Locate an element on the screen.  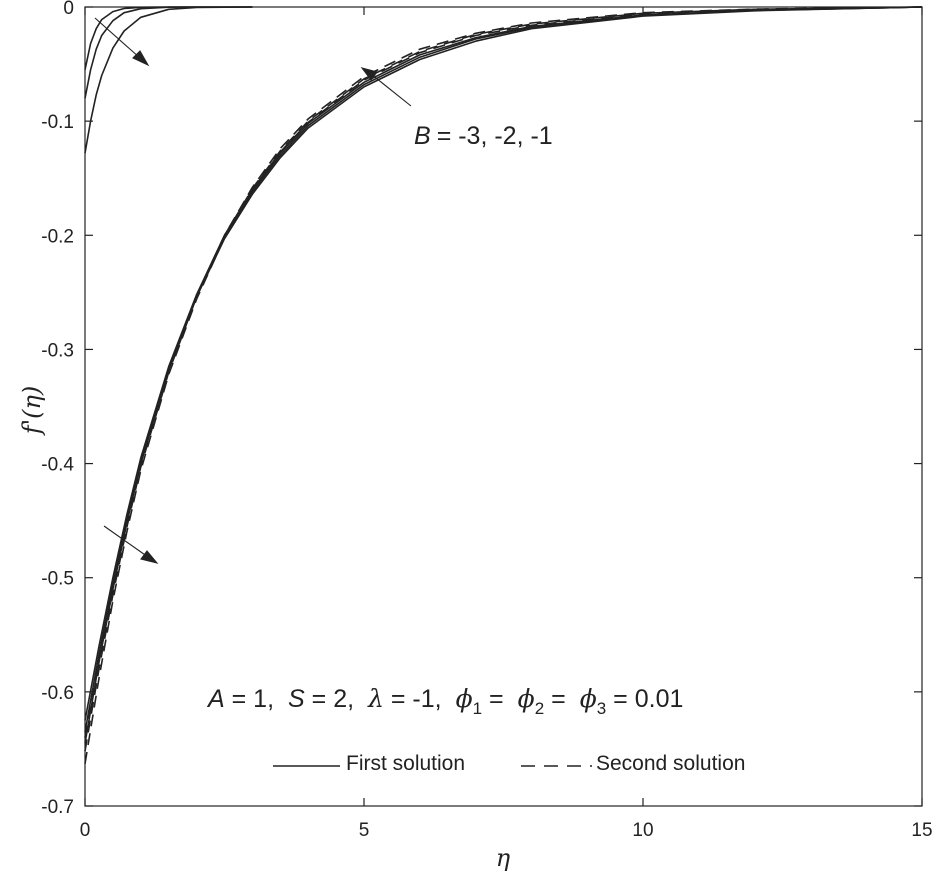
param-lambda-value: = -1, is located at coordinates (413, 699).